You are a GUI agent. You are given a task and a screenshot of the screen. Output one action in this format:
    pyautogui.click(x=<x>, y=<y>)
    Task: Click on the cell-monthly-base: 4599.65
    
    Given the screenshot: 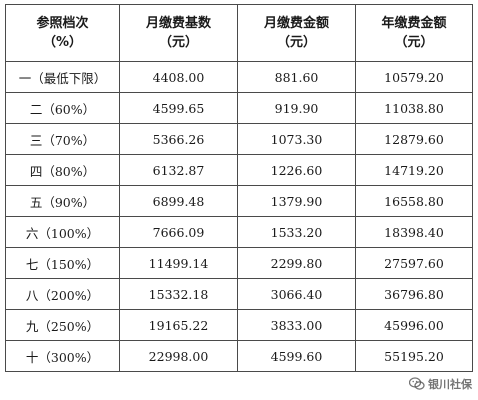 What is the action you would take?
    pyautogui.click(x=178, y=108)
    